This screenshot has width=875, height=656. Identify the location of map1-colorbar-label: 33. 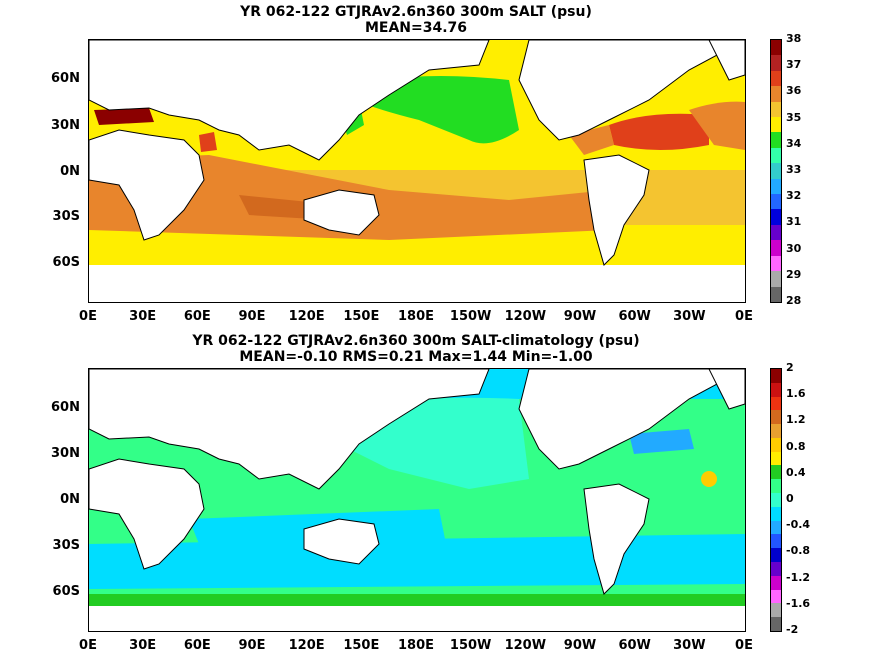
(794, 169).